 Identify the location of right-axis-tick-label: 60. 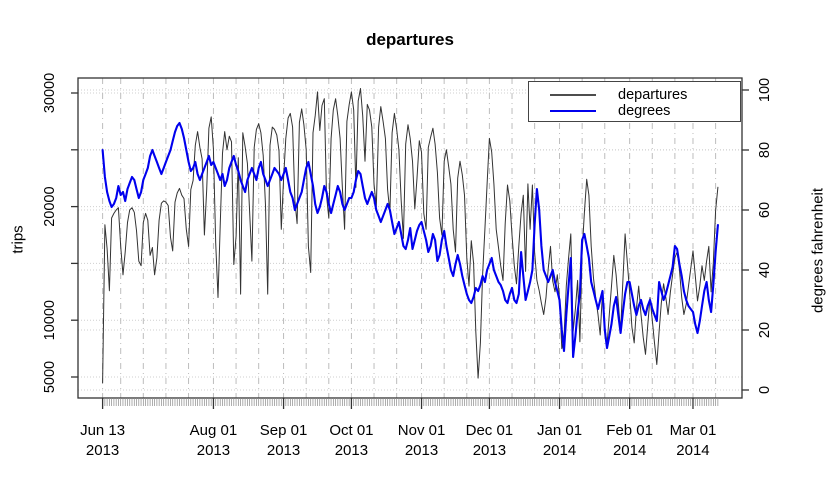
(765, 210).